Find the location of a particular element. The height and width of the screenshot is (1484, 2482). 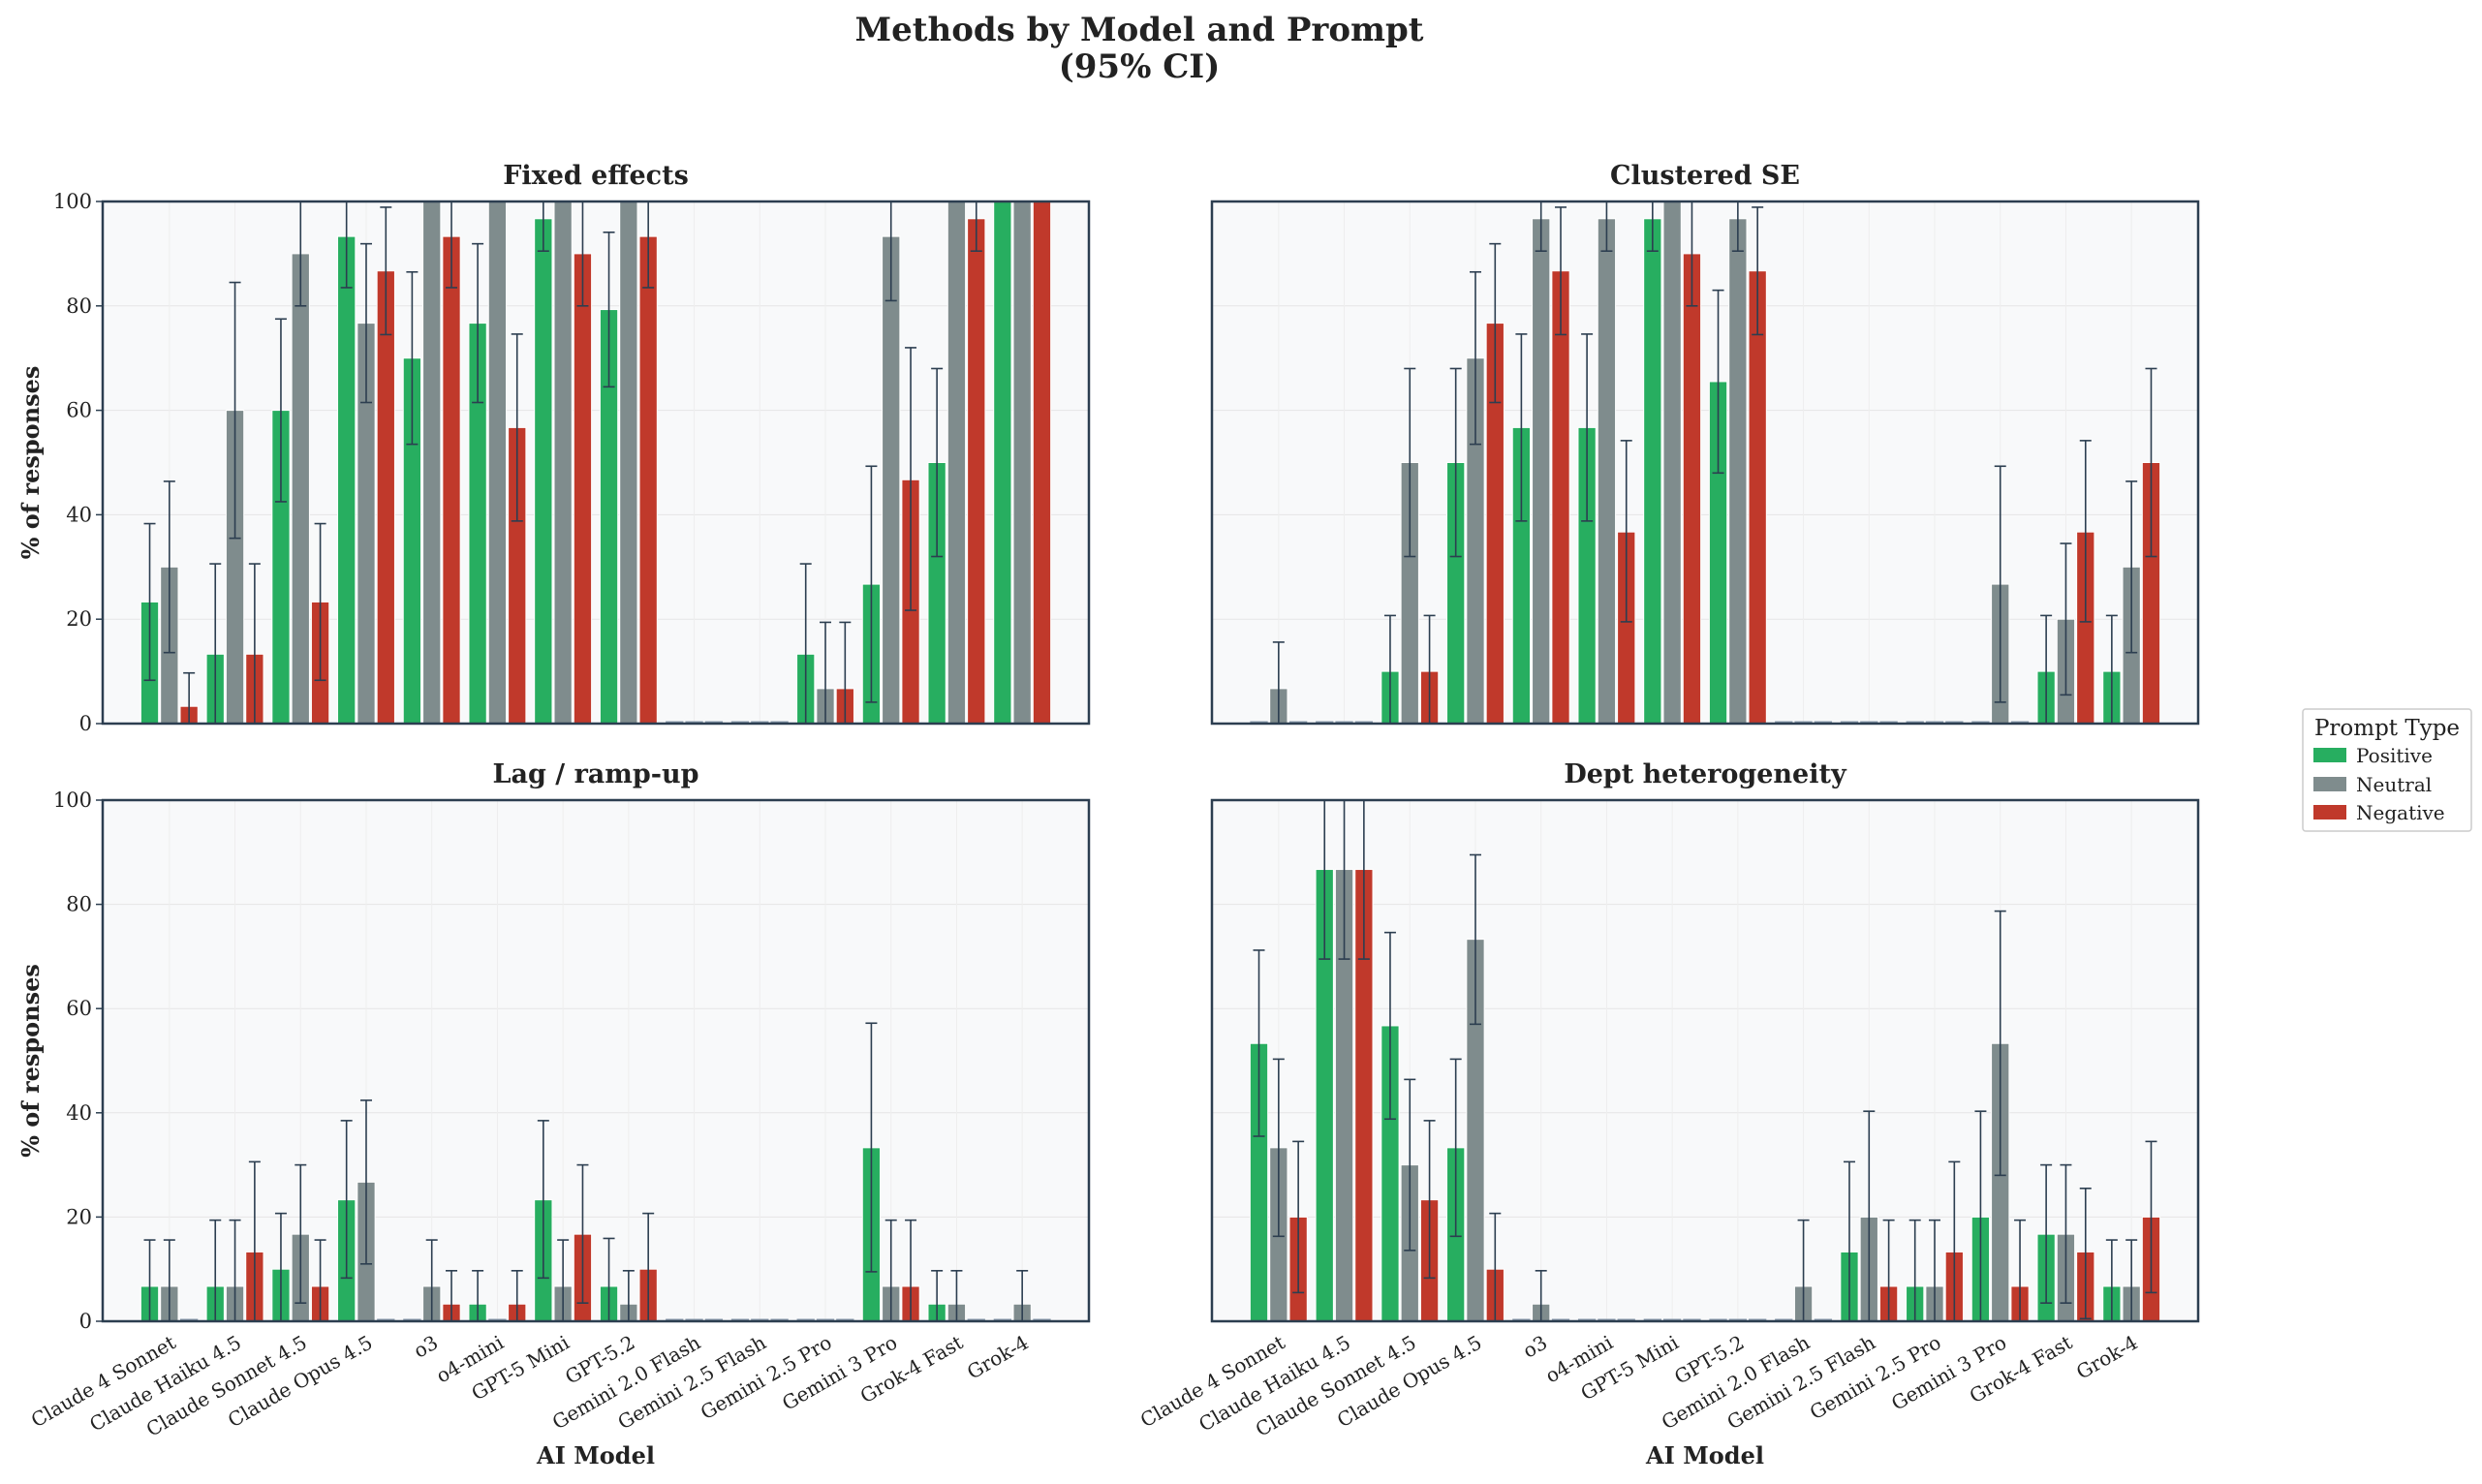

panel-title: Clustered SE is located at coordinates (1705, 176).